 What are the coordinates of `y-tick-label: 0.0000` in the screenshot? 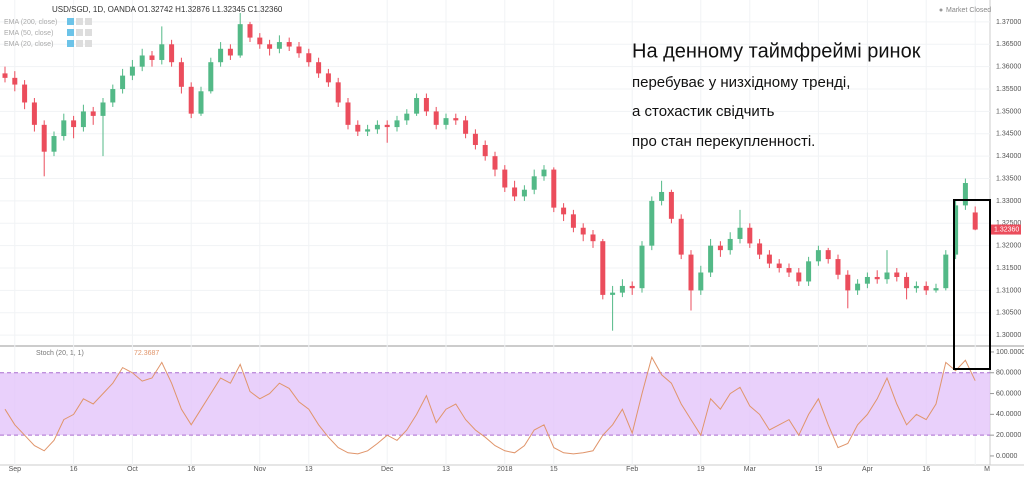 It's located at (1007, 456).